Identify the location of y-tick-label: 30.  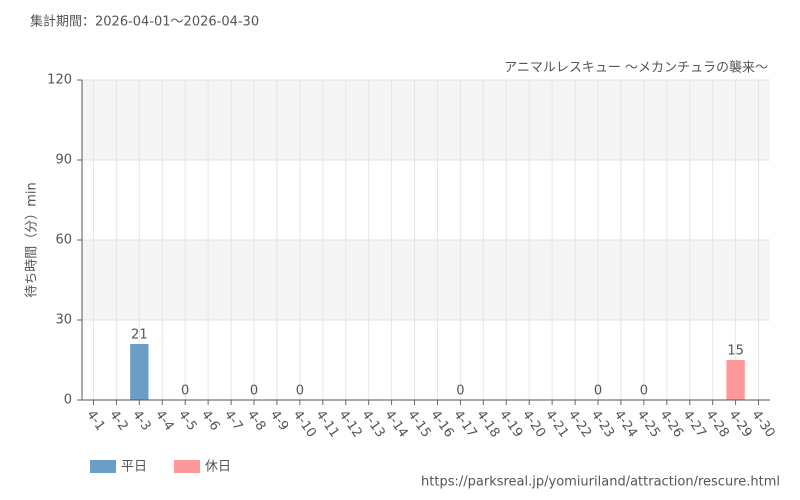
(63, 320).